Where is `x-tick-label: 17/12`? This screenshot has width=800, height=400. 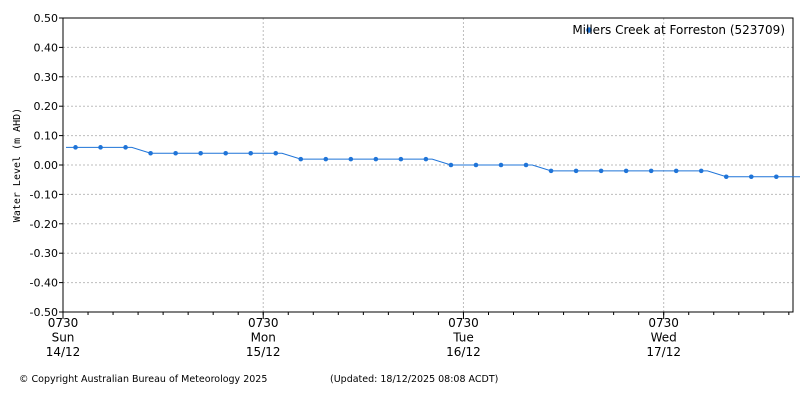
x-tick-label: 17/12 is located at coordinates (663, 352).